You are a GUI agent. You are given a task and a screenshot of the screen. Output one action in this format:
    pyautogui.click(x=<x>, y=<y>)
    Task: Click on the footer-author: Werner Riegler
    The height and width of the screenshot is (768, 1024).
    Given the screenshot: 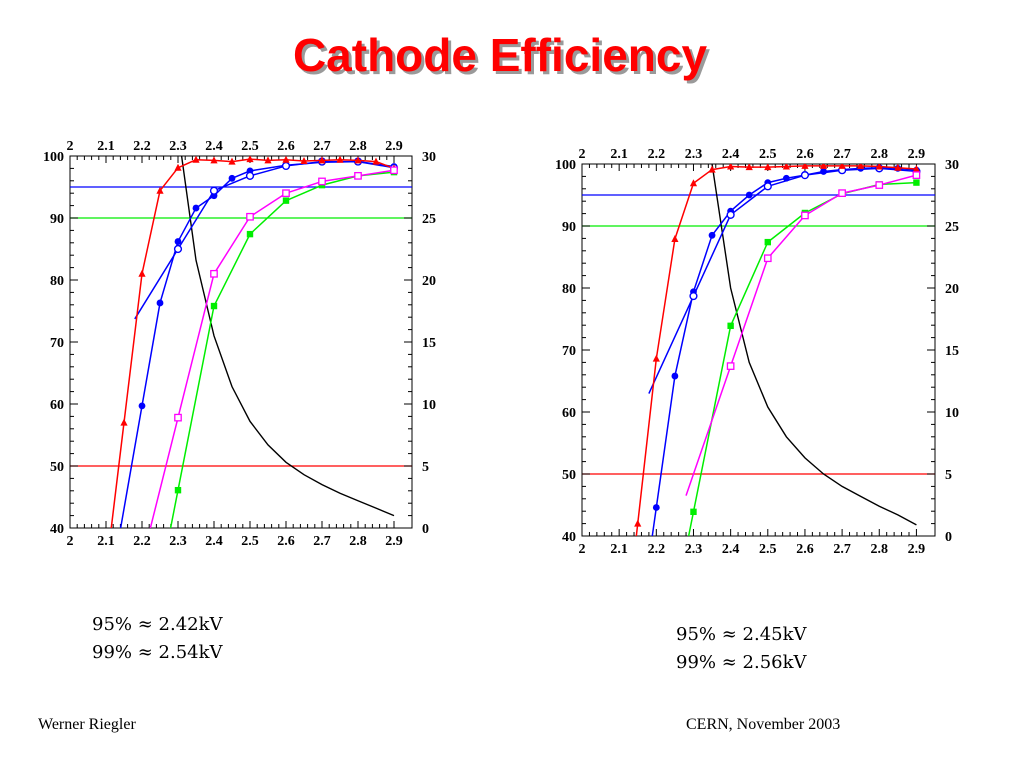 What is the action you would take?
    pyautogui.click(x=87, y=724)
    